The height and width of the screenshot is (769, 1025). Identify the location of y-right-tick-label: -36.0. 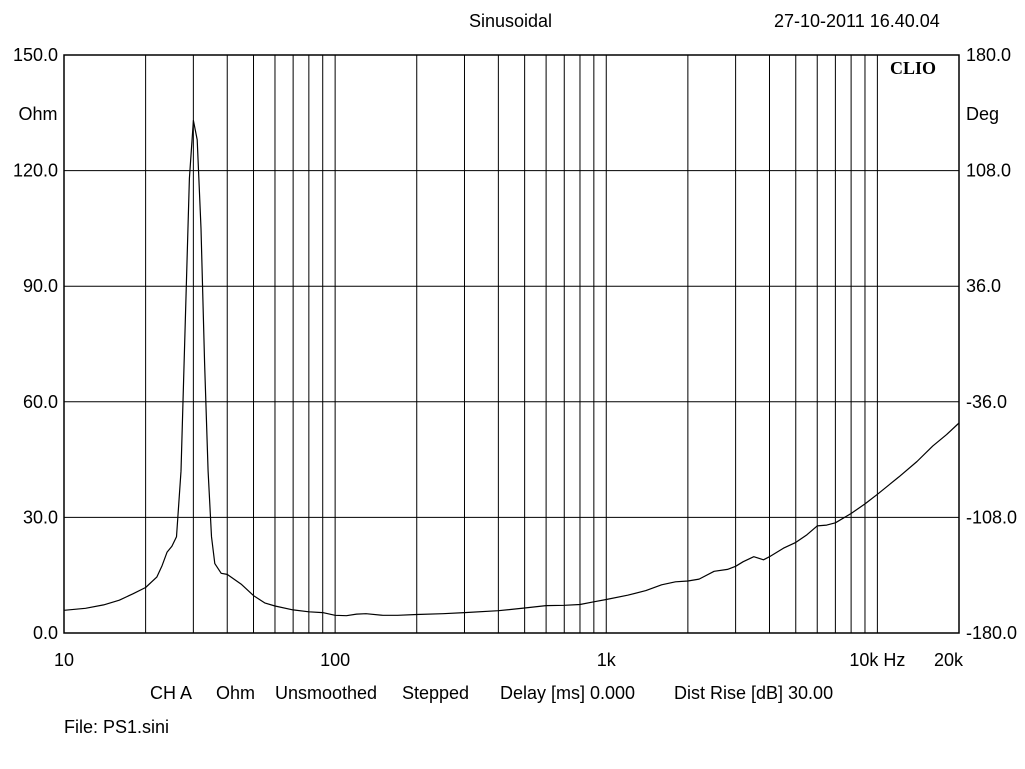
(986, 402).